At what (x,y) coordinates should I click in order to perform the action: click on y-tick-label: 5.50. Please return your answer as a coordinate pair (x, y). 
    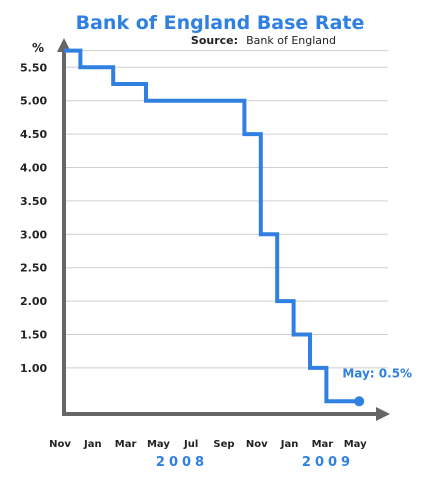
    Looking at the image, I should click on (33, 67).